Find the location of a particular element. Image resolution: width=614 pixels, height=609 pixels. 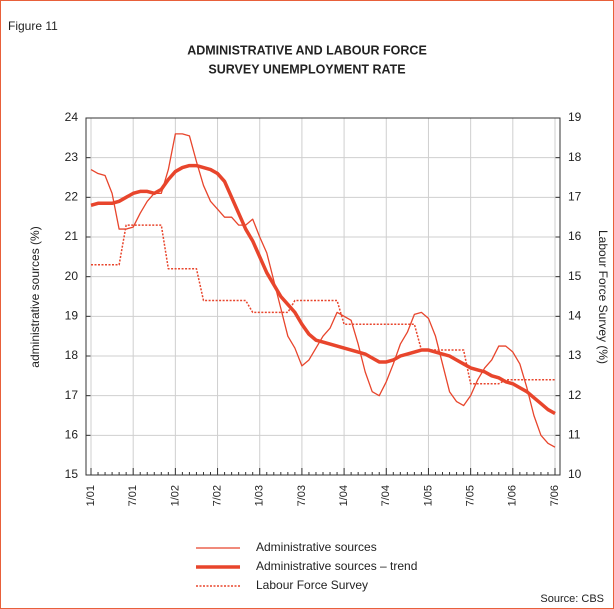

x-tick-label: 7/04 is located at coordinates (386, 495).